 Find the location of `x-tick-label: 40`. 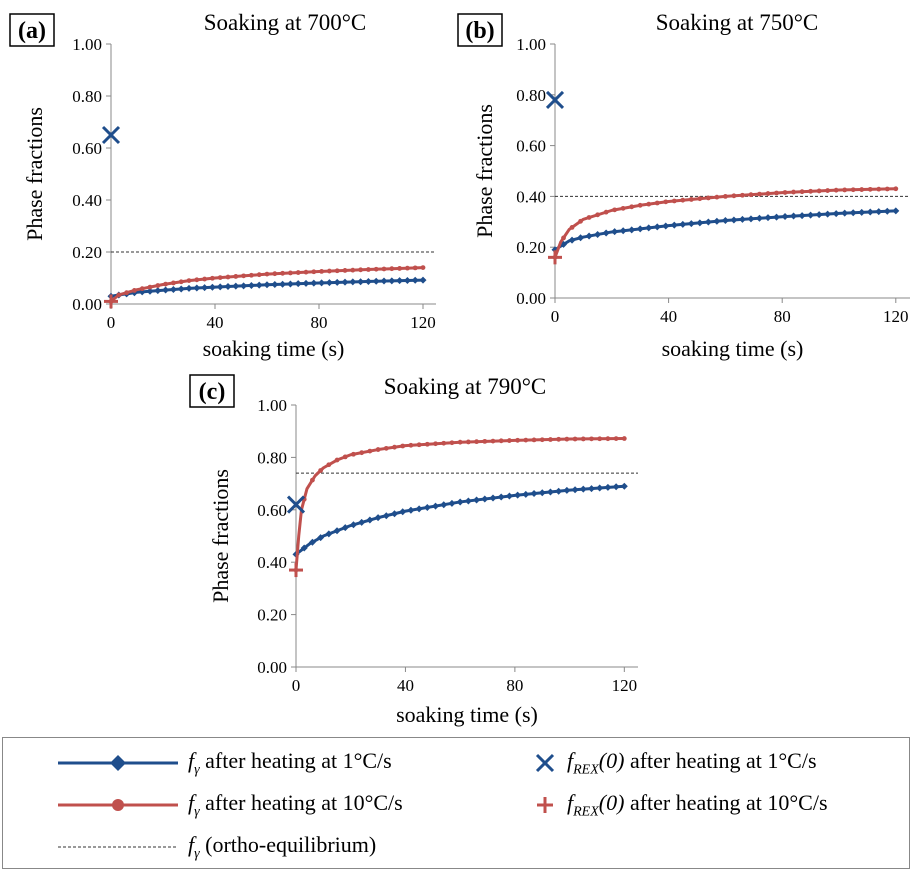

x-tick-label: 40 is located at coordinates (215, 322).